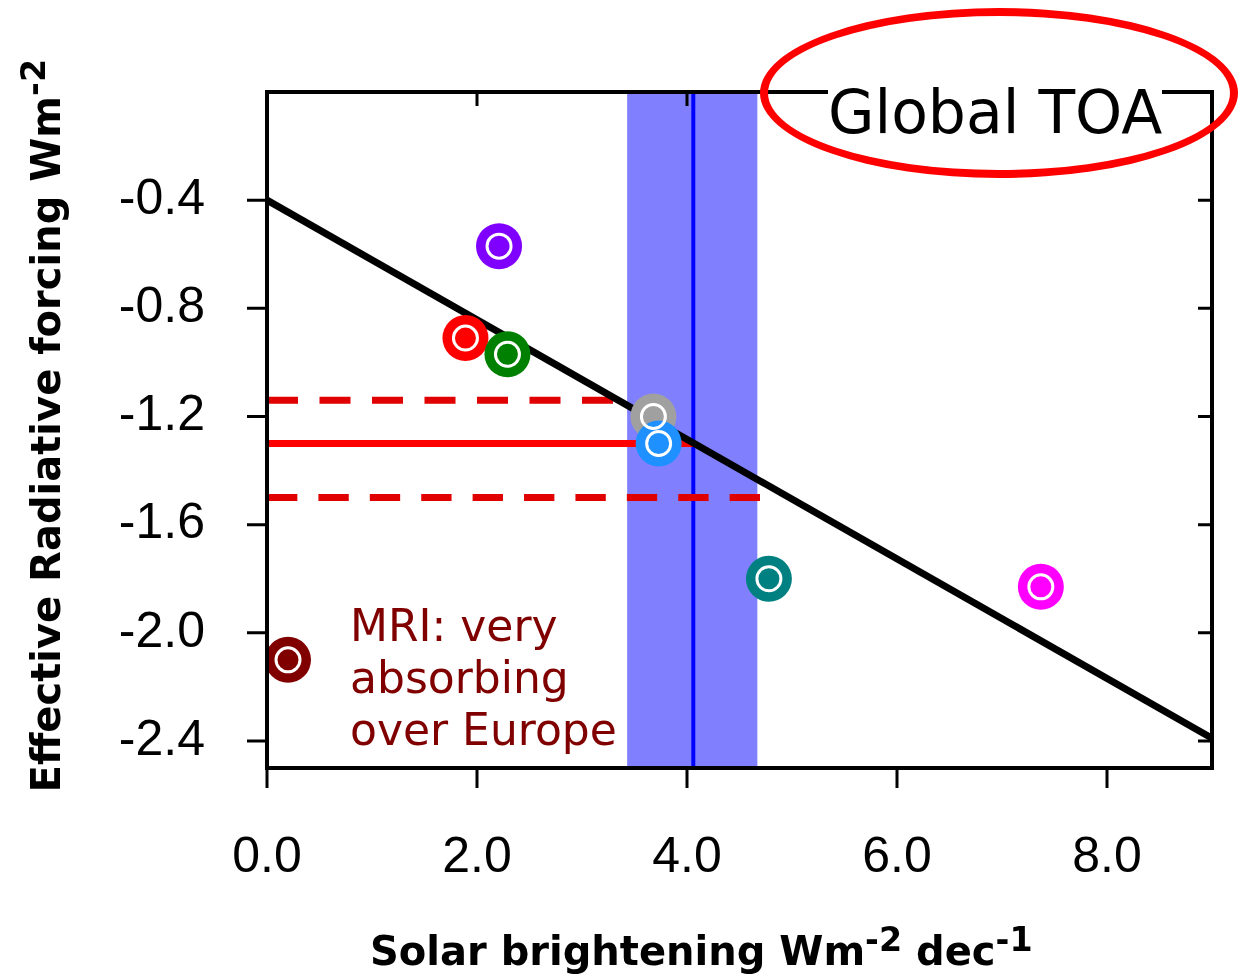  Describe the element at coordinates (477, 854) in the screenshot. I see `x-tick-label: 2.0` at that location.